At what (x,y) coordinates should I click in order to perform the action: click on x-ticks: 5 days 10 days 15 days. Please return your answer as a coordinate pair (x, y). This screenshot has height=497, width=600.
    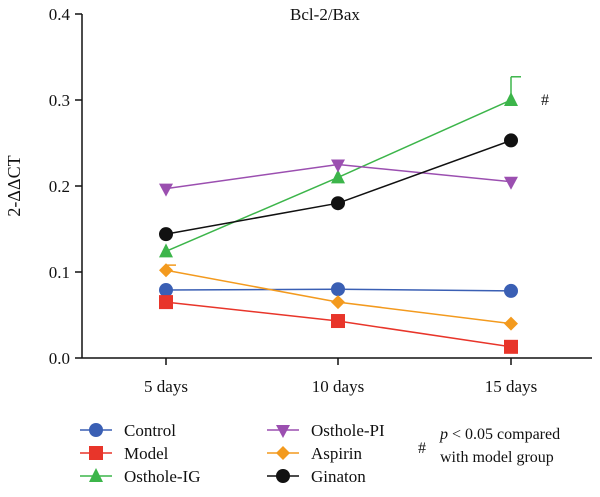
    Looking at the image, I should click on (340, 377).